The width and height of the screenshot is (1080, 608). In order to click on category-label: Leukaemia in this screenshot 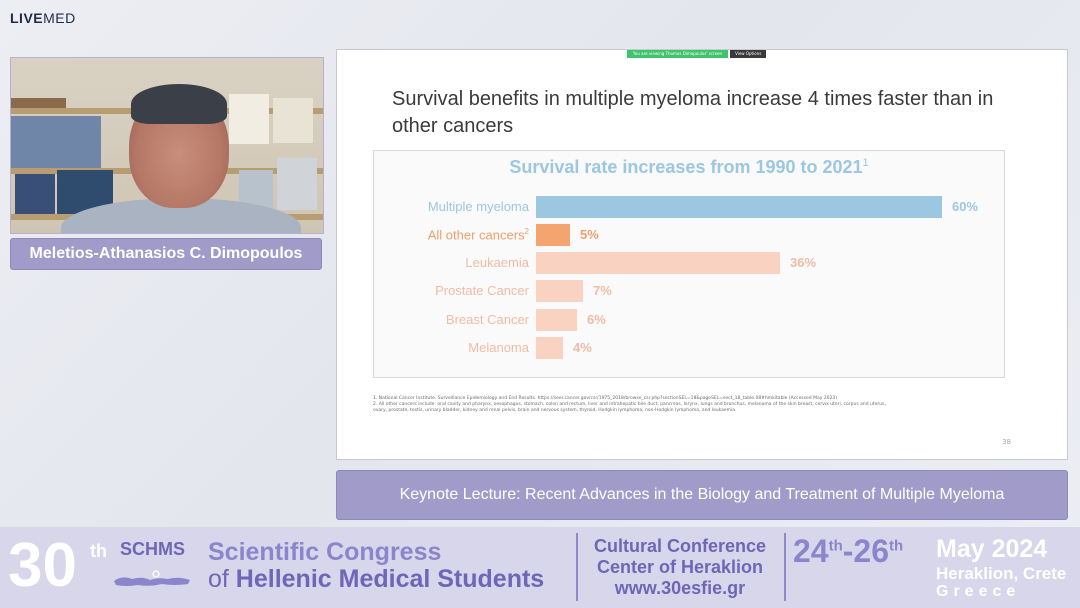, I will do `click(497, 262)`.